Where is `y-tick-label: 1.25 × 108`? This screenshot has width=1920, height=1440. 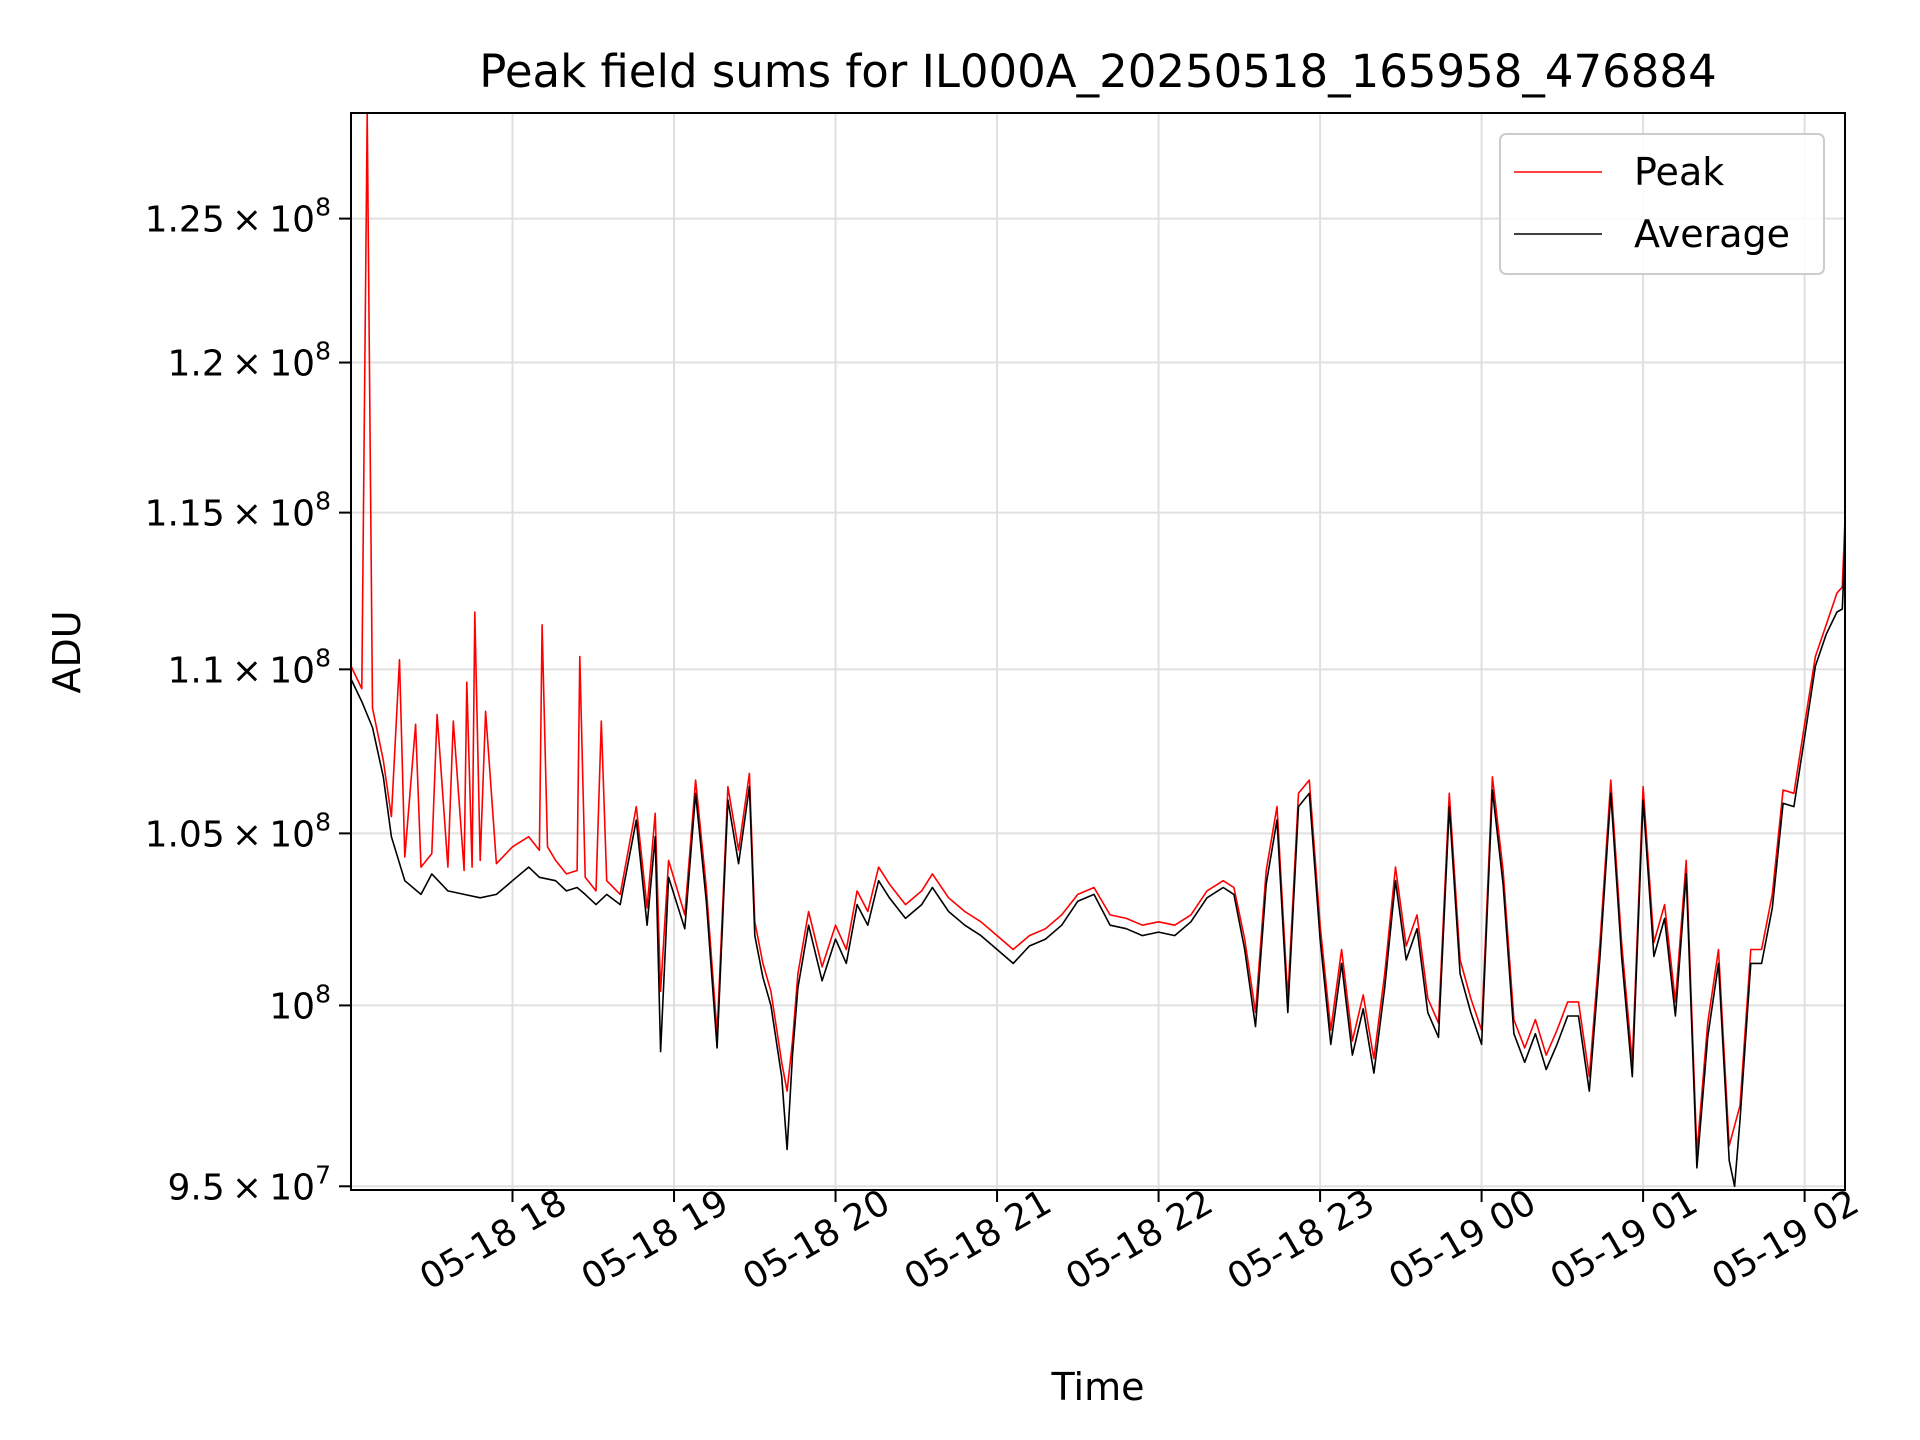 y-tick-label: 1.25 × 108 is located at coordinates (238, 217).